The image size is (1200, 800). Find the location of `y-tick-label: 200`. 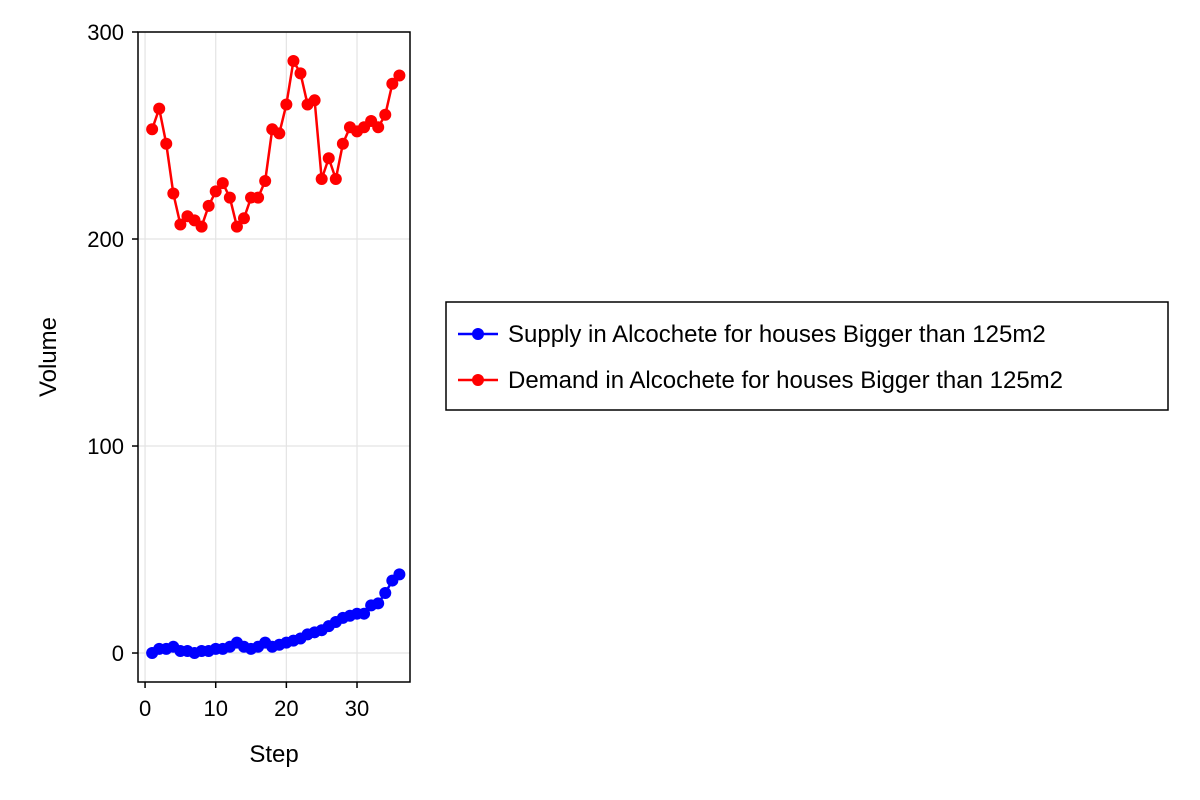

y-tick-label: 200 is located at coordinates (105, 239).